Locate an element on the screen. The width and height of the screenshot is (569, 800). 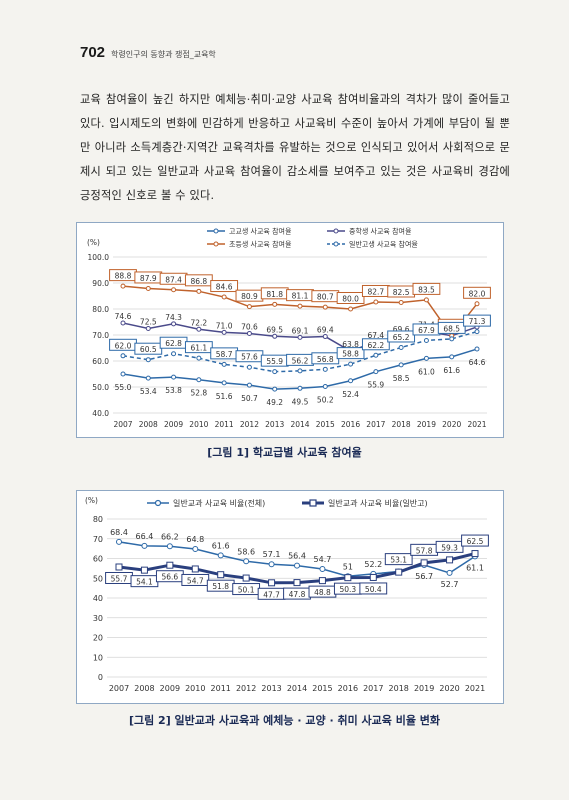
y-tick-label: 50 is located at coordinates (98, 578).